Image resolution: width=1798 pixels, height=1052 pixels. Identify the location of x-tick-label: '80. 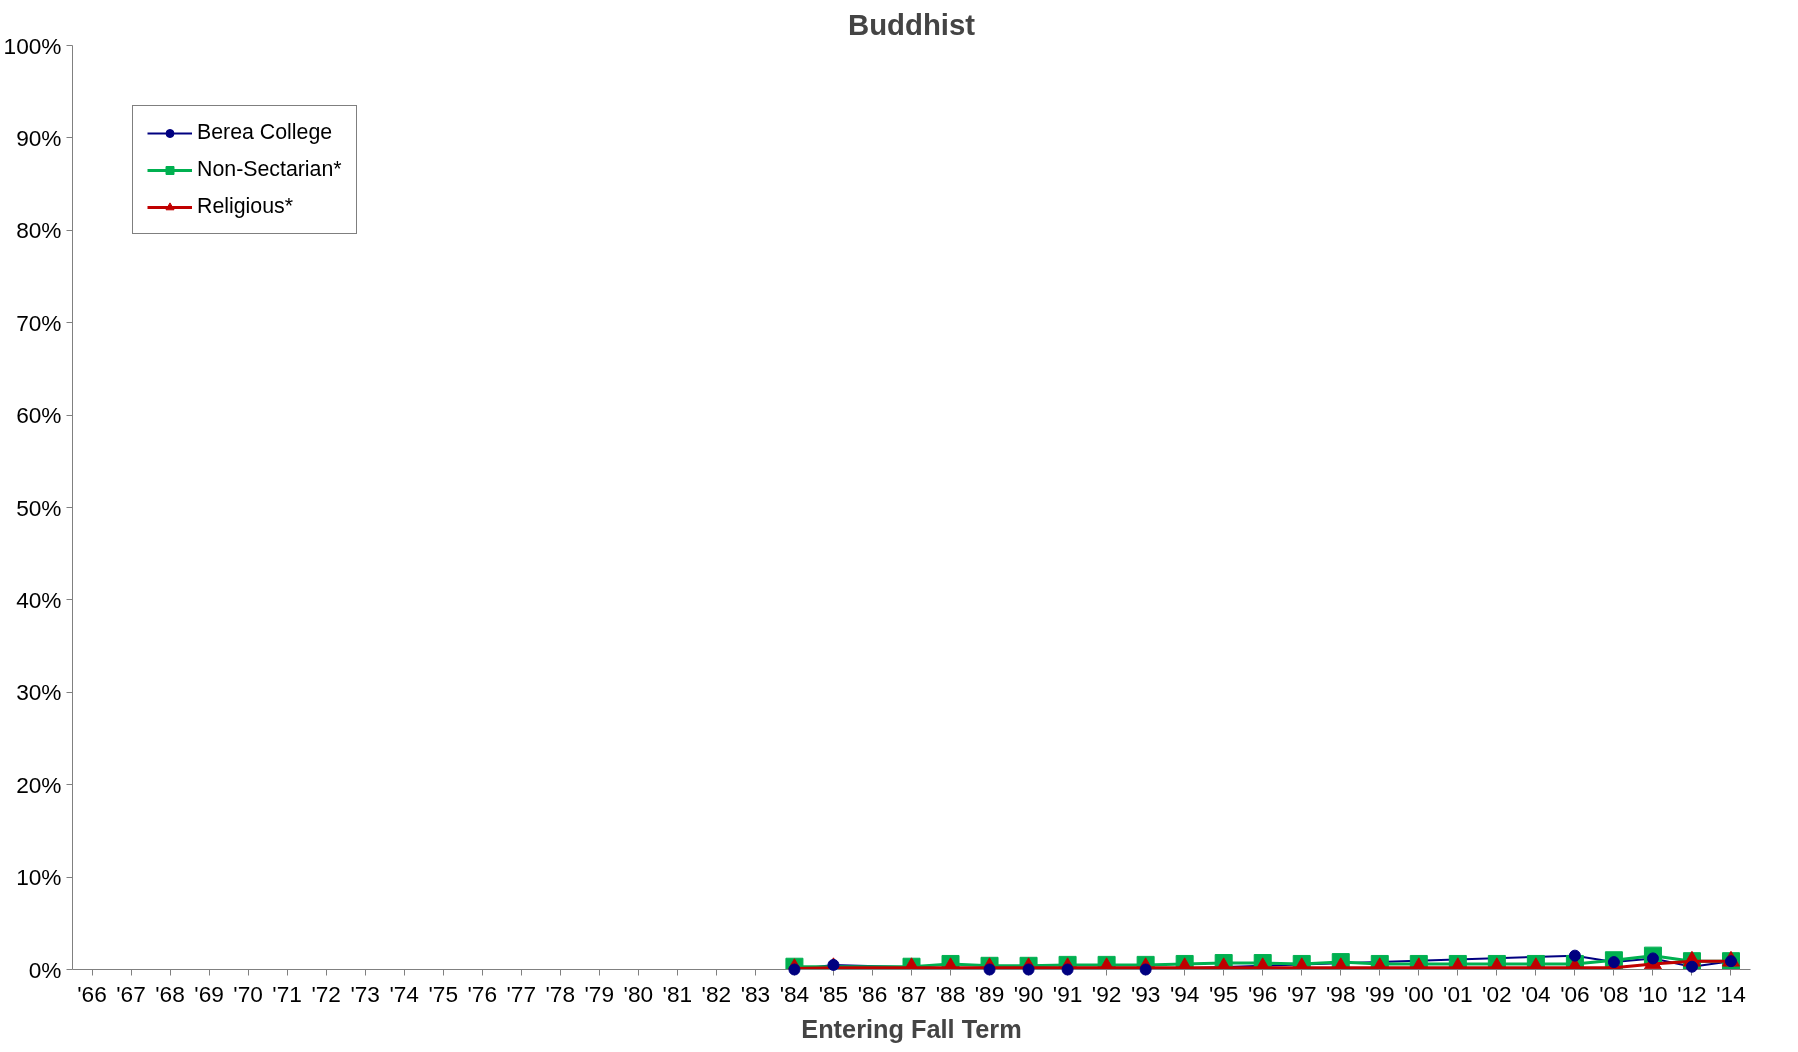
(638, 993).